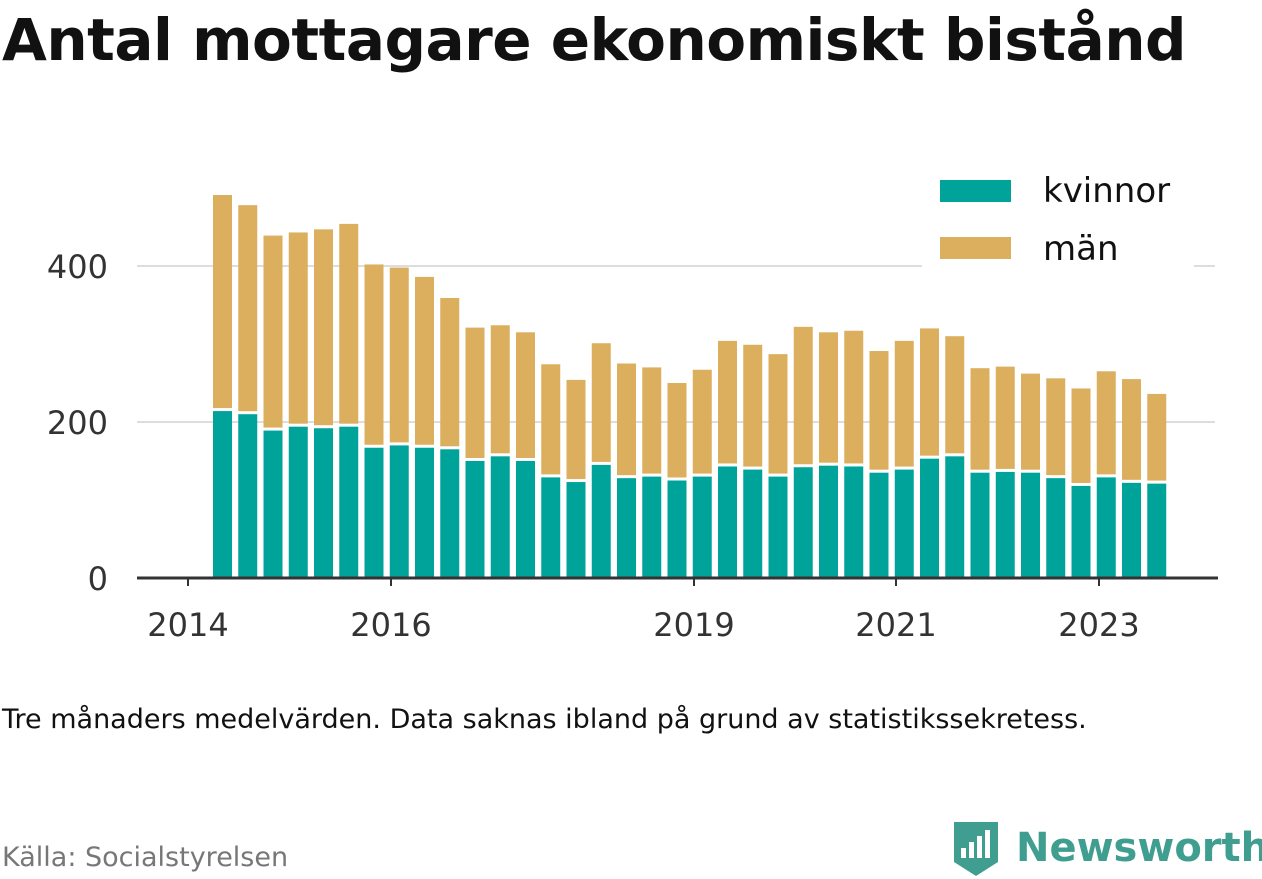 This screenshot has width=1262, height=879. Describe the element at coordinates (693, 625) in the screenshot. I see `x-tick-label: 2019` at that location.